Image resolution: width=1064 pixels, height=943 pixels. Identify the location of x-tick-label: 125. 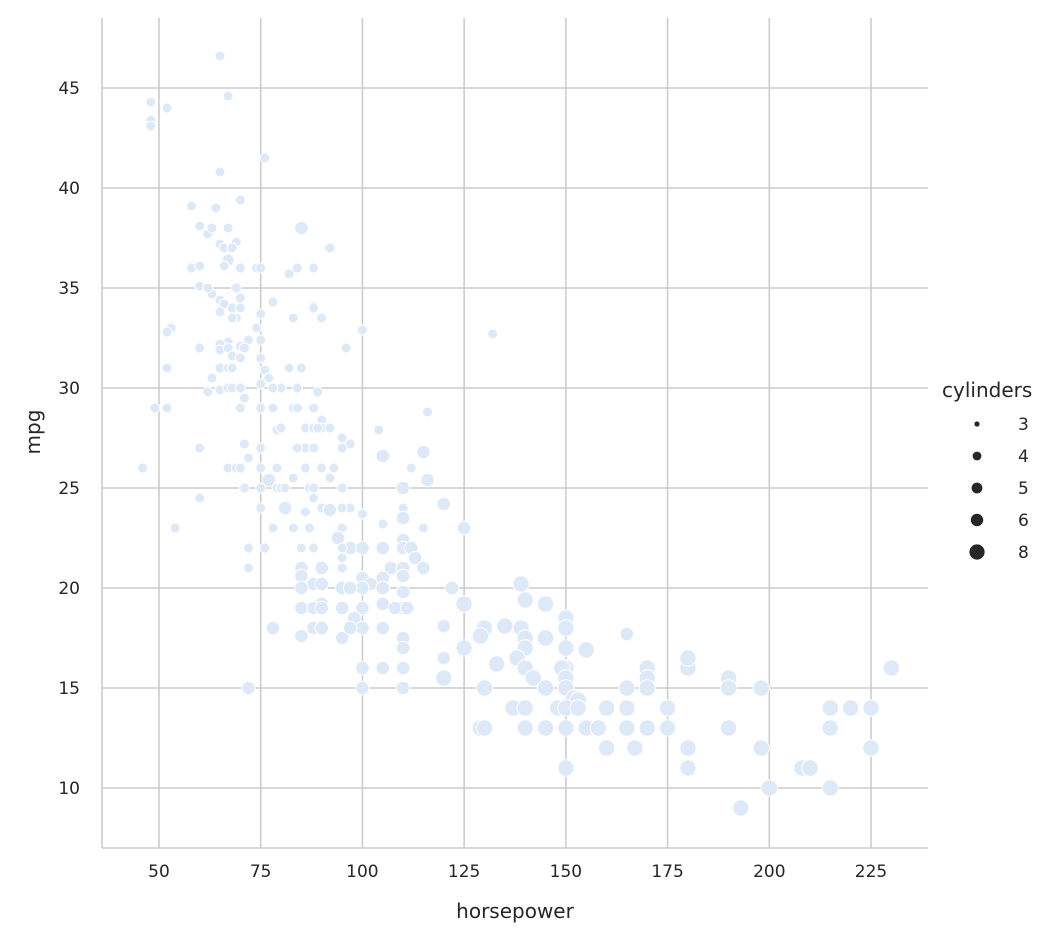
(464, 872).